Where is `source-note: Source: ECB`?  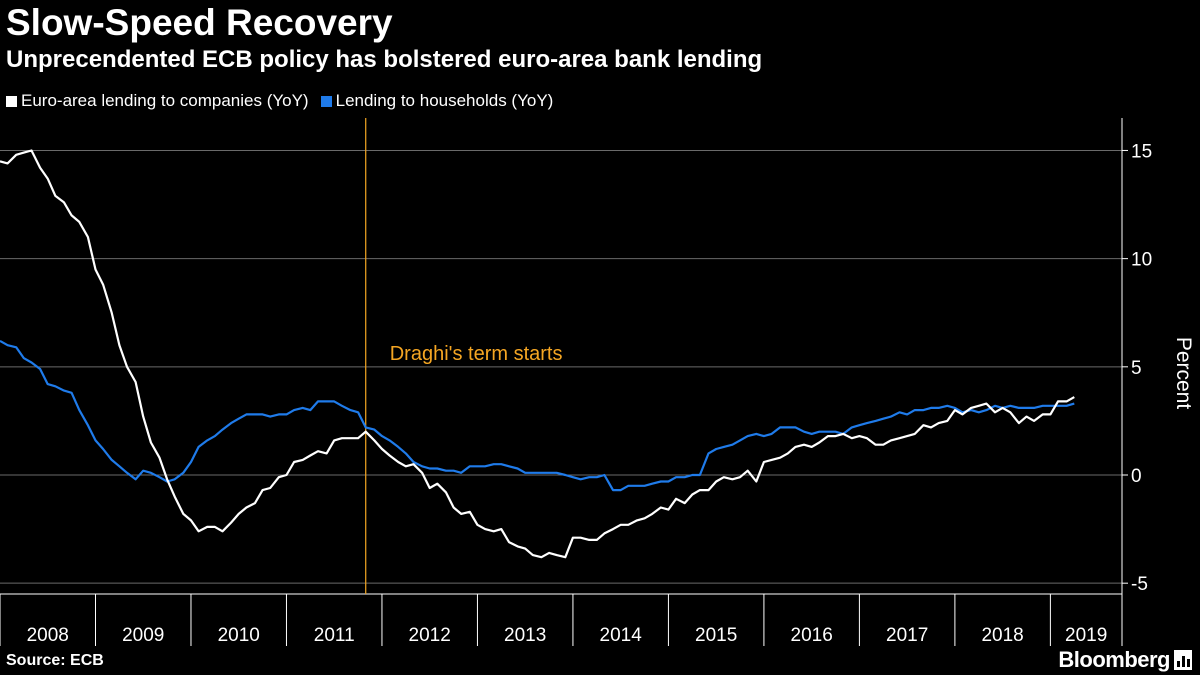
source-note: Source: ECB is located at coordinates (55, 660).